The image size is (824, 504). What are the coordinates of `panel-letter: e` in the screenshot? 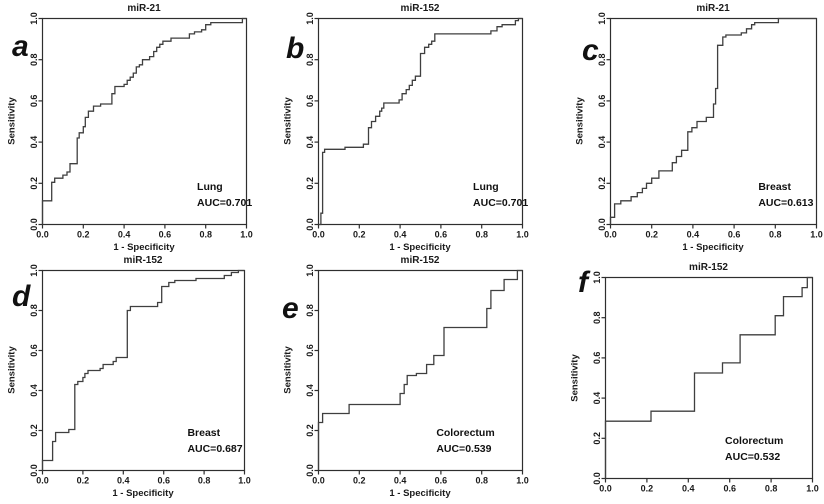 It's located at (290, 308).